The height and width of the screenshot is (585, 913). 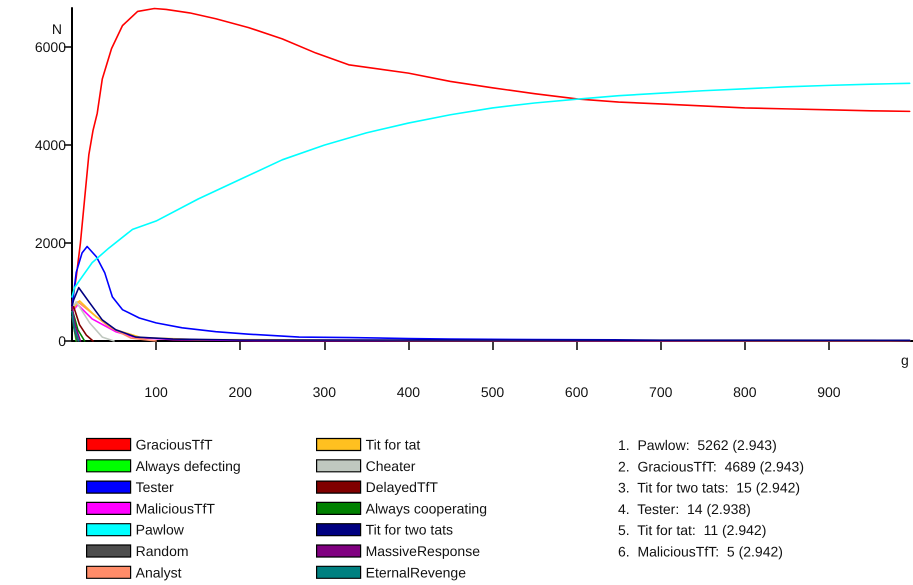 I want to click on x-tick-label: 500, so click(x=492, y=392).